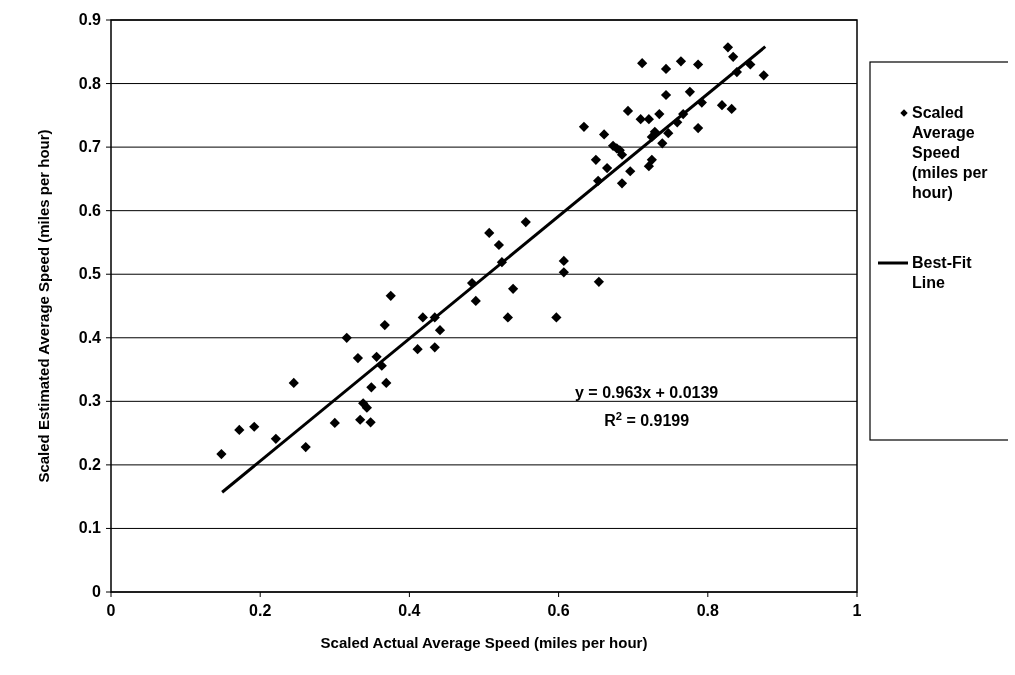 This screenshot has width=1015, height=675. Describe the element at coordinates (90, 83) in the screenshot. I see `y-tick-label: 0.8` at that location.